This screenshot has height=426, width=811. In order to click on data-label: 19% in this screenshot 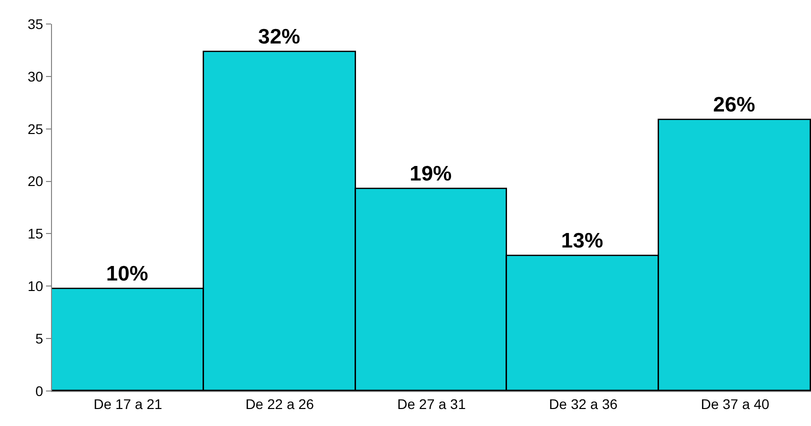, I will do `click(431, 174)`.